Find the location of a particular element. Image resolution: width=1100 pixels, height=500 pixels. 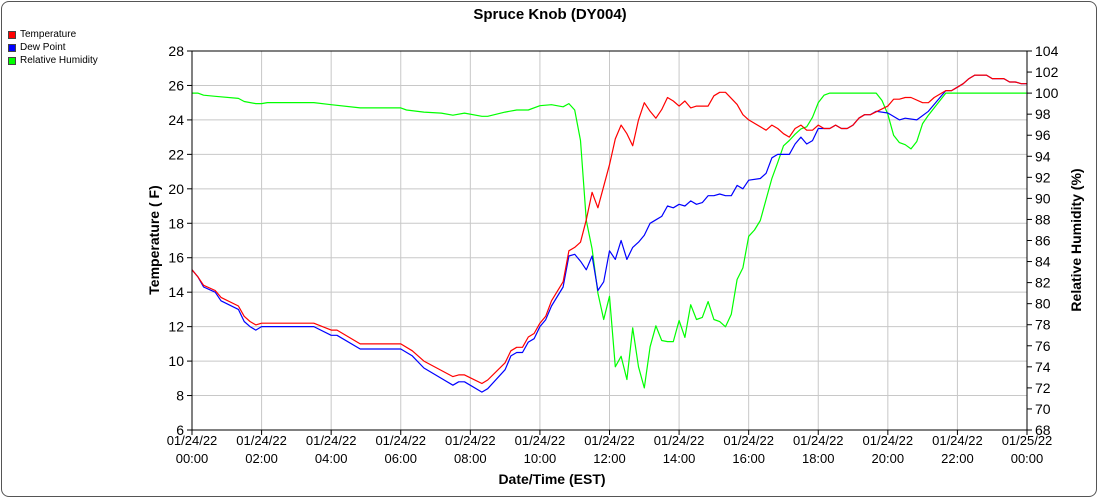

y-tick-label: 28 is located at coordinates (176, 51).